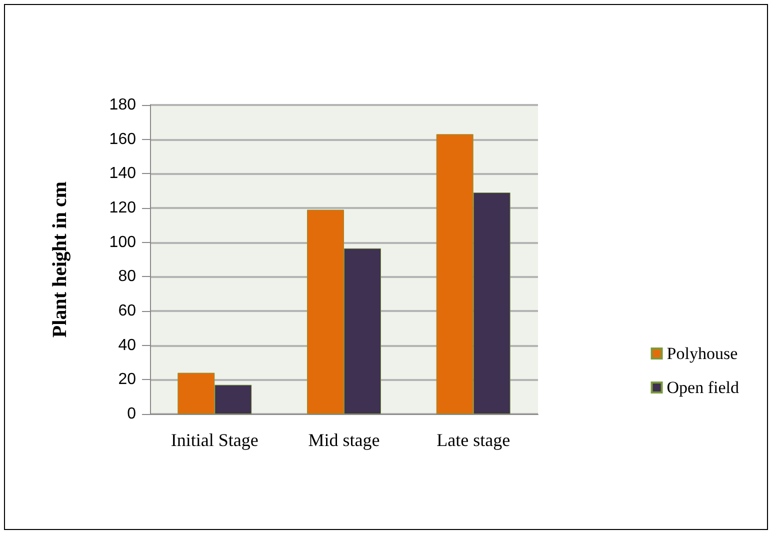 Image resolution: width=774 pixels, height=536 pixels. I want to click on y-axis-title: Plant height in cm, so click(60, 259).